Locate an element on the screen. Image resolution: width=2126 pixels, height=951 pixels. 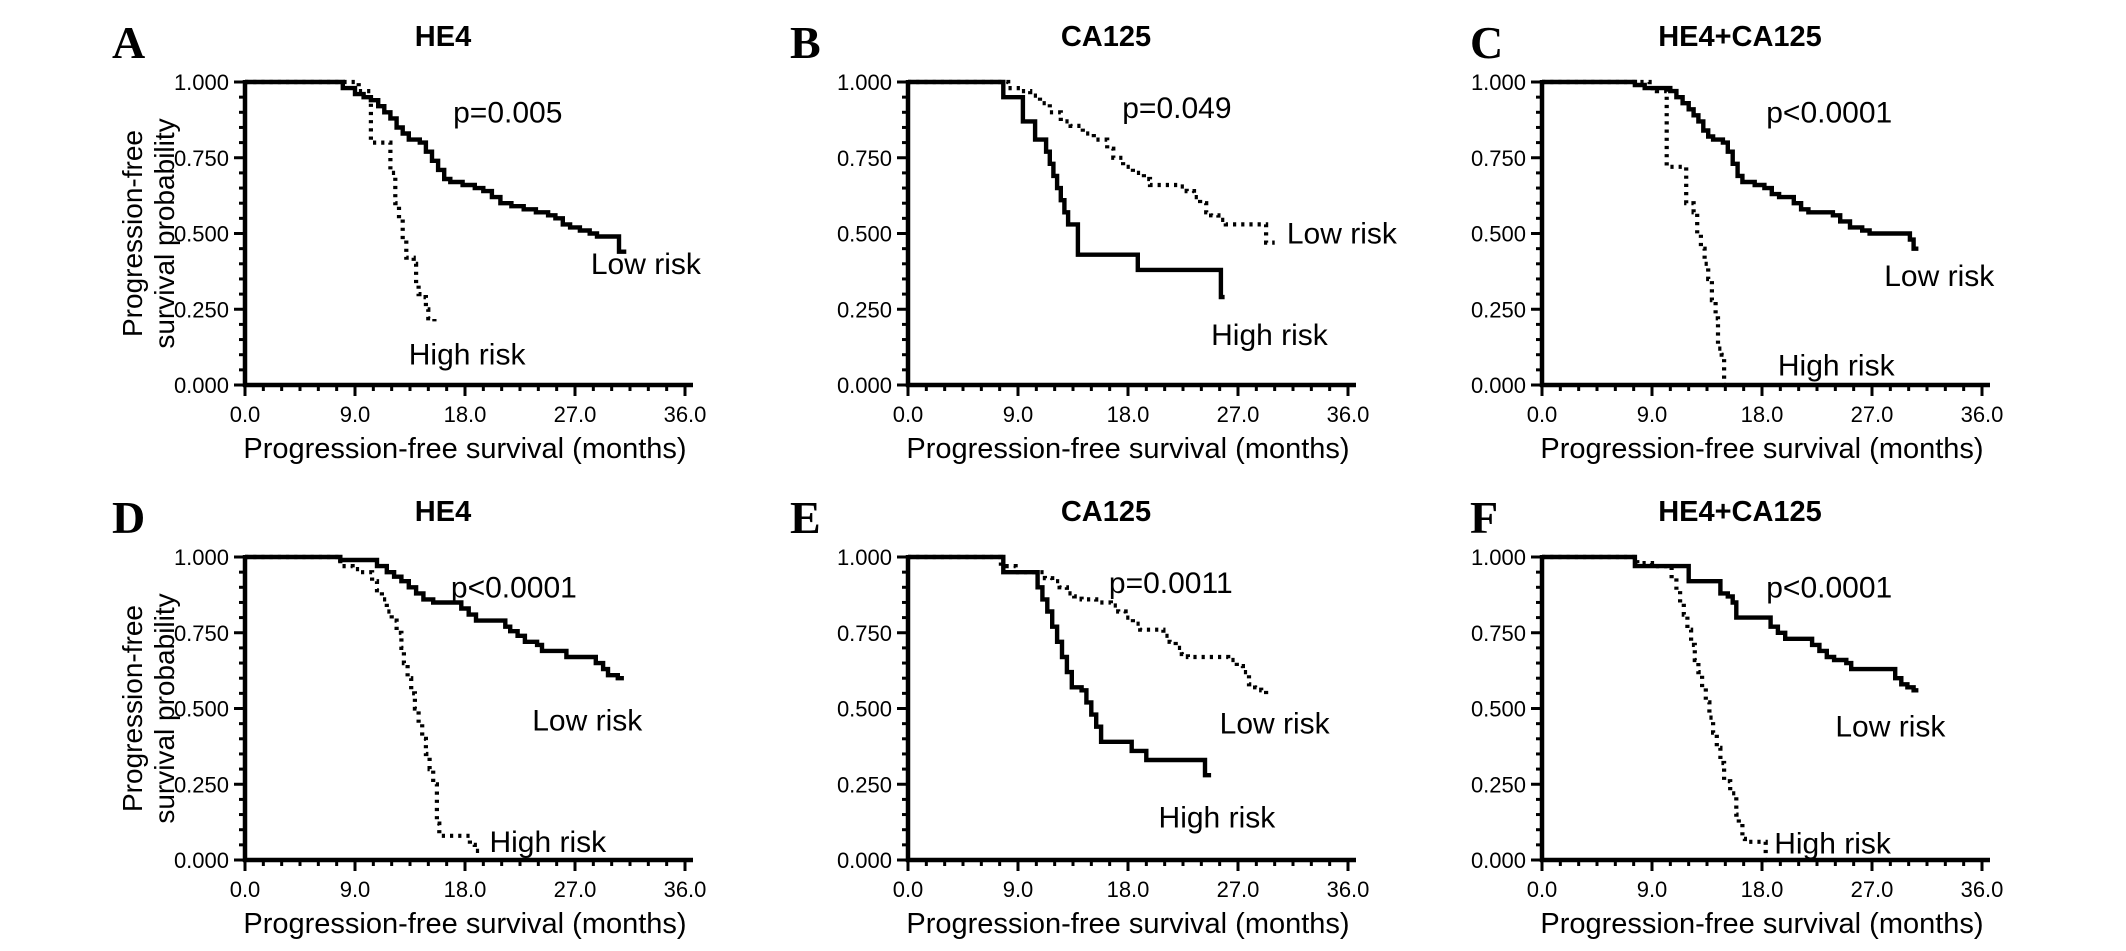
panel-letter: B is located at coordinates (805, 42).